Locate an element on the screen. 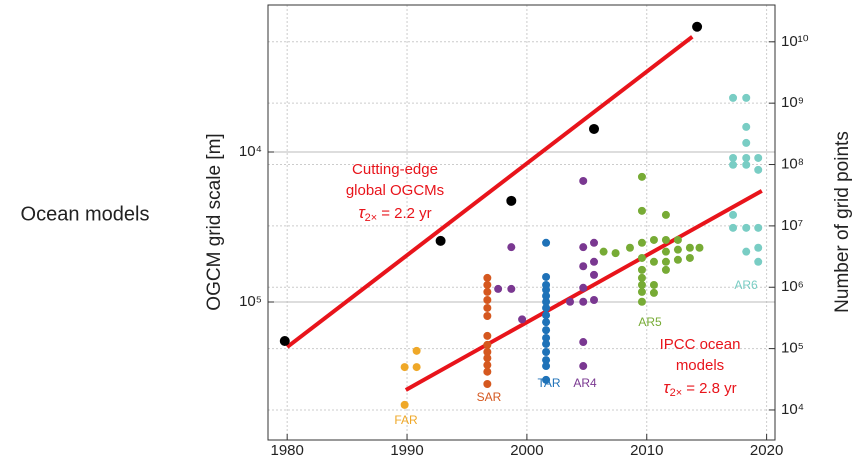  y2-tick-label: 10⁵ is located at coordinates (792, 348).